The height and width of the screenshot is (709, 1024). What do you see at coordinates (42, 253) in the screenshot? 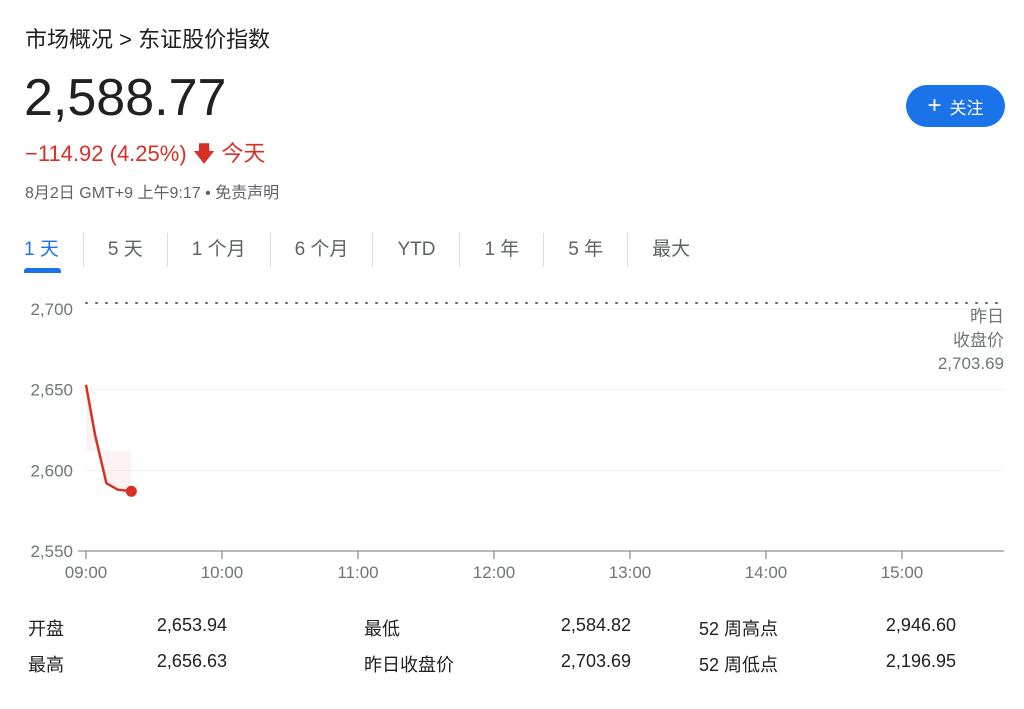
I see `tab-0: 1 天` at bounding box center [42, 253].